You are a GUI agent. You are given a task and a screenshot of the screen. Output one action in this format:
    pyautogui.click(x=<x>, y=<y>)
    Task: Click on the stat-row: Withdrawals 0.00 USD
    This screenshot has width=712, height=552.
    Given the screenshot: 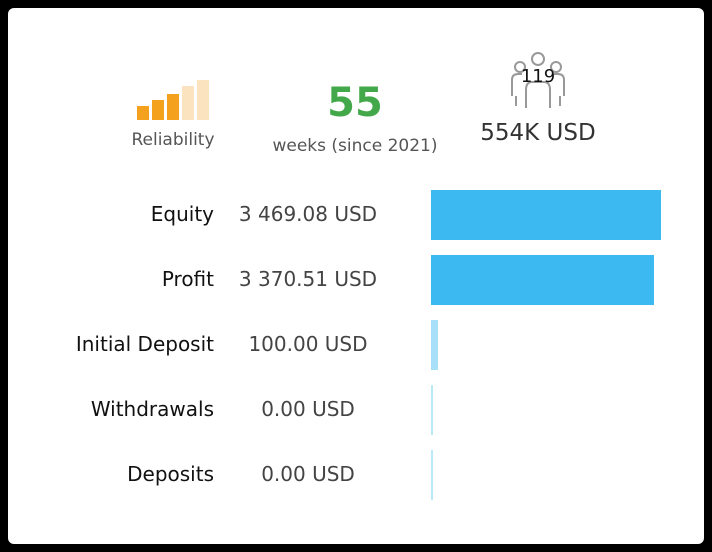 What is the action you would take?
    pyautogui.click(x=356, y=410)
    